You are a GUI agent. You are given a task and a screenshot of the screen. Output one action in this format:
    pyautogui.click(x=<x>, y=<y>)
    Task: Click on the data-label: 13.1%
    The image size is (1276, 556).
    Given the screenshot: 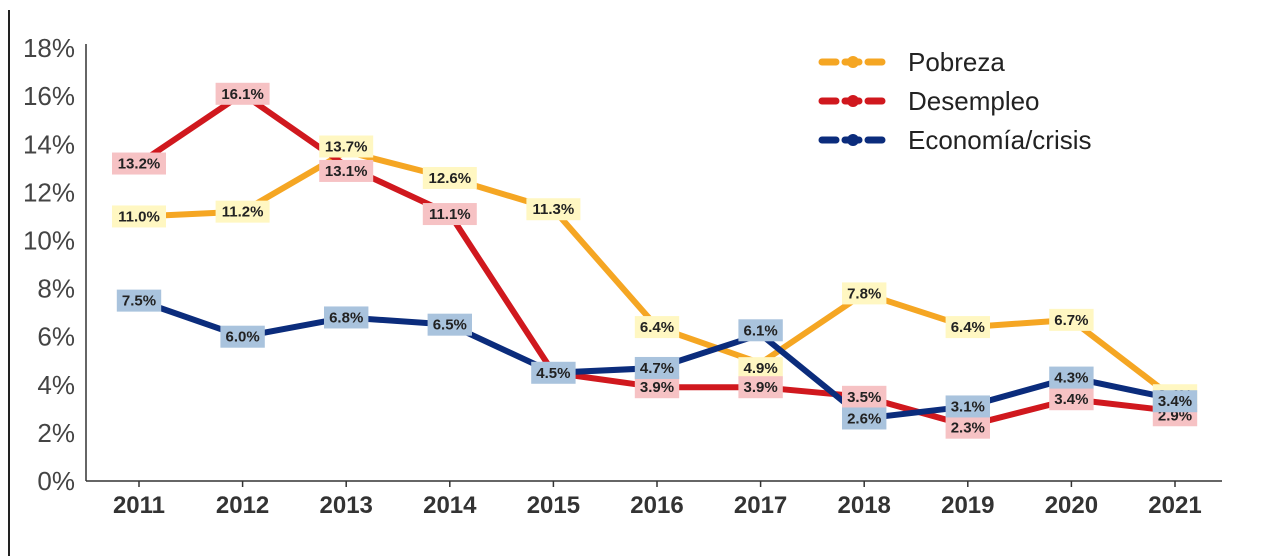 What is the action you would take?
    pyautogui.click(x=346, y=170)
    